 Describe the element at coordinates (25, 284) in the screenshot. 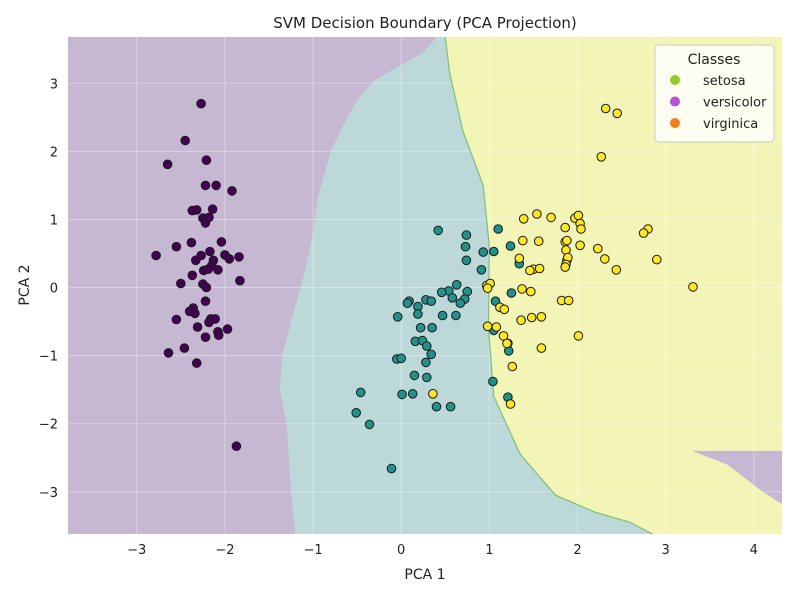

I see `y-axis-label: PCA 2` at that location.